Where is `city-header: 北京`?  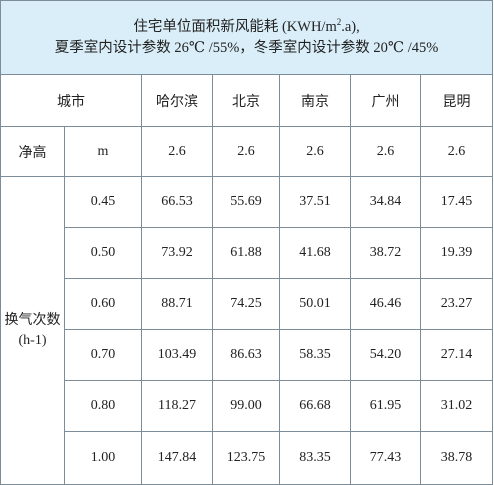
city-header: 北京 is located at coordinates (246, 100).